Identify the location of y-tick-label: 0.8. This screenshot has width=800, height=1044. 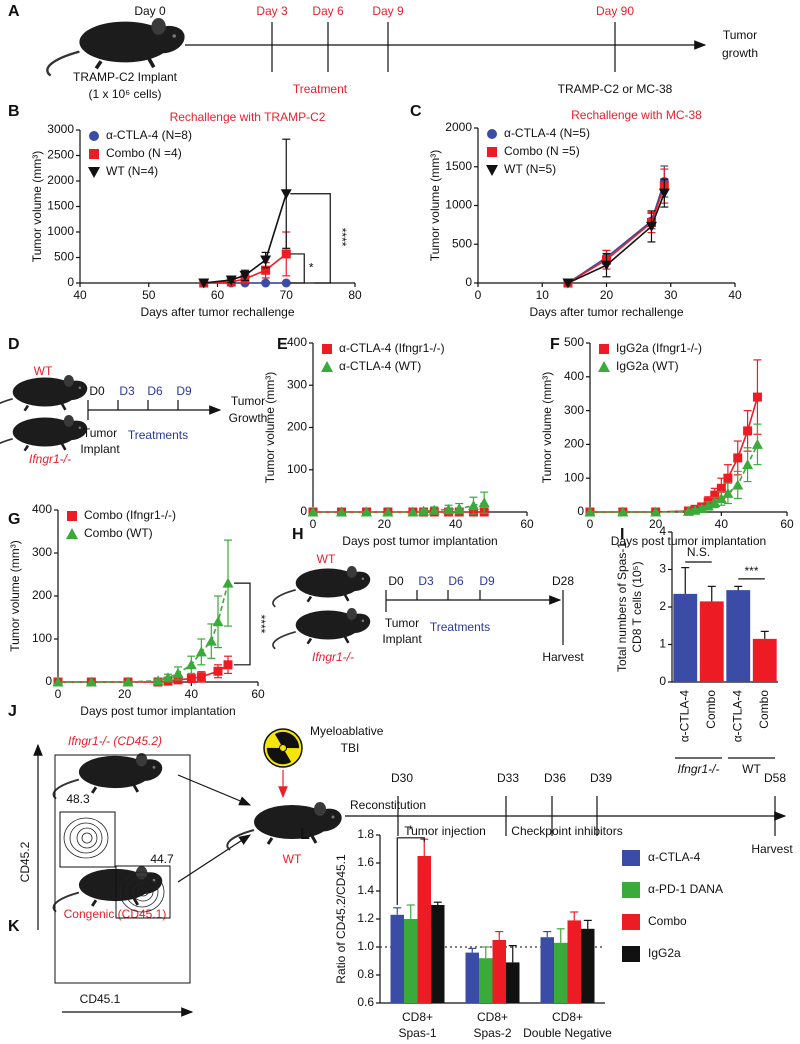
(365, 974).